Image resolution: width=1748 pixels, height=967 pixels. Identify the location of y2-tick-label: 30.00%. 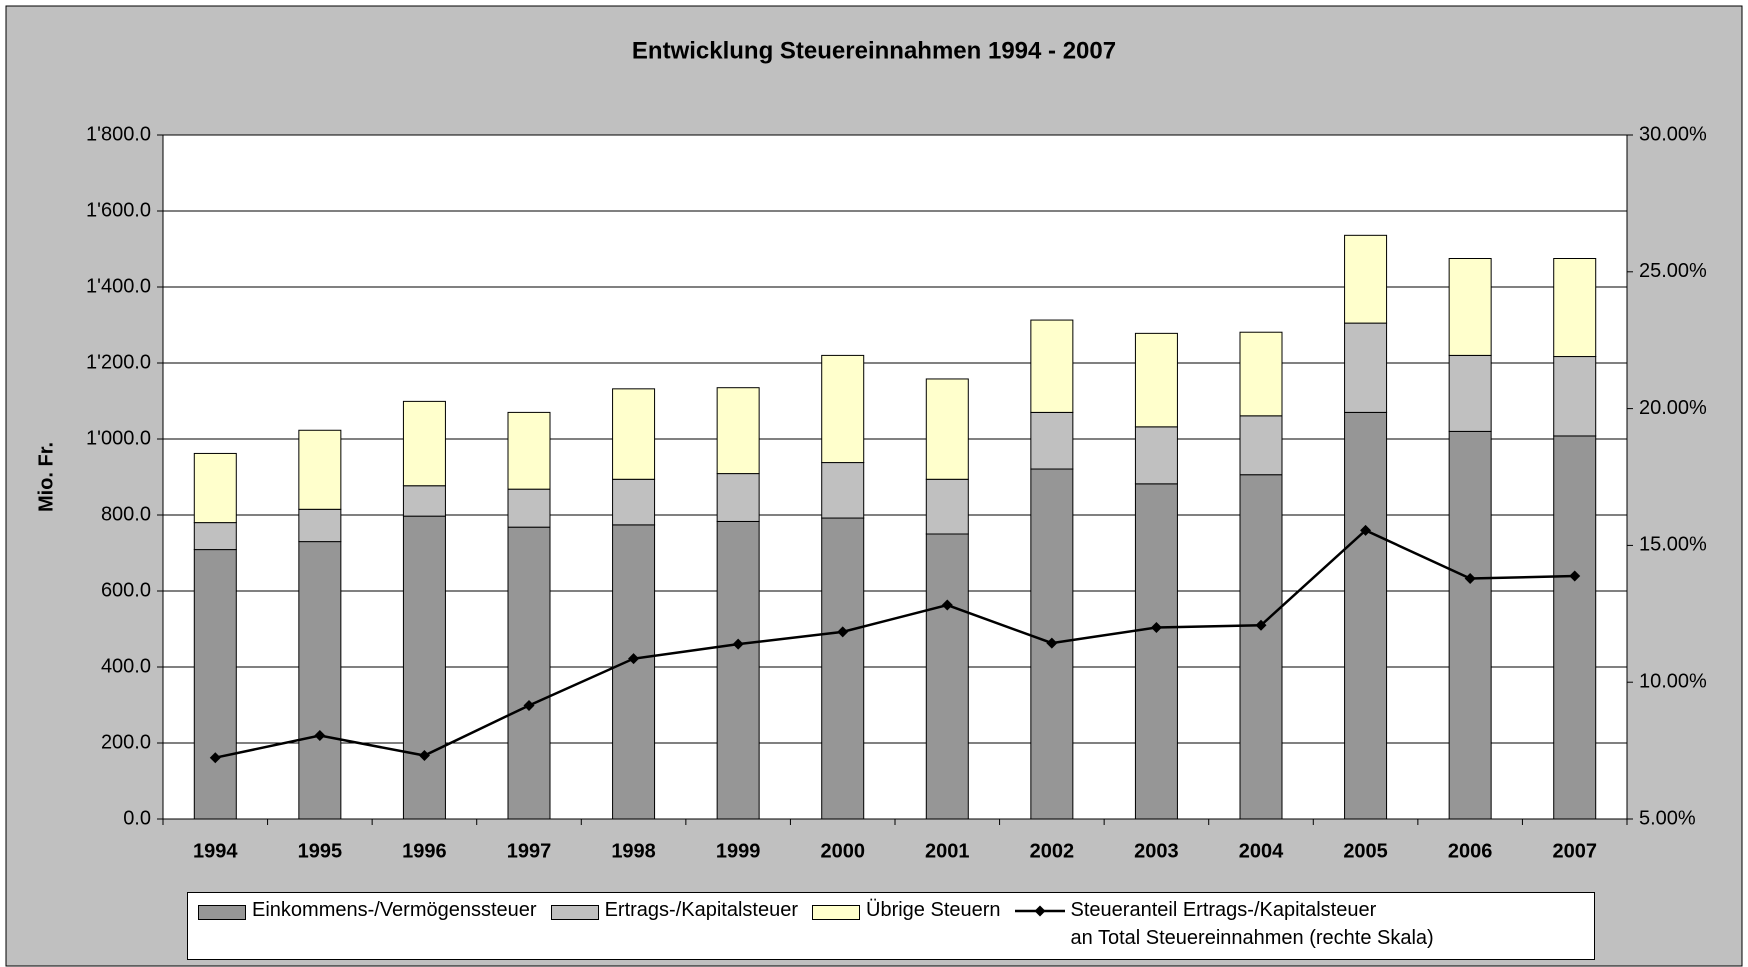
(1673, 134).